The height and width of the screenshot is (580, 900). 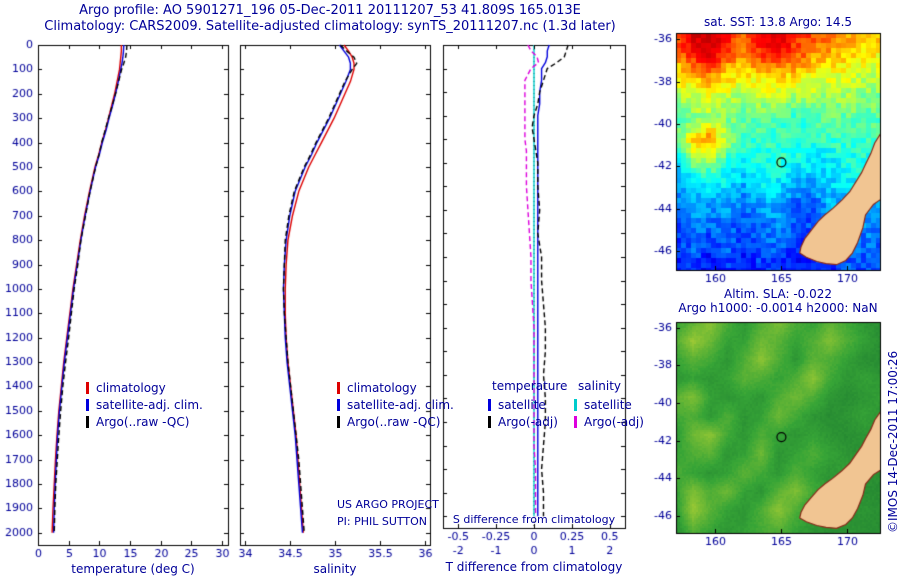 I want to click on sst-map-title: sat. SST: 13.8 Argo: 14.5, so click(x=778, y=22).